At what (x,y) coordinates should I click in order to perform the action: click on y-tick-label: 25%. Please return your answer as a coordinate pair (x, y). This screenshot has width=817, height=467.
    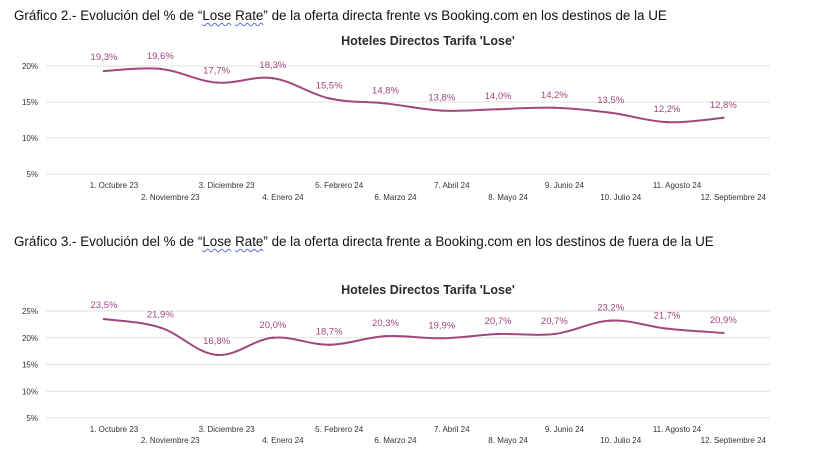
    Looking at the image, I should click on (30, 311).